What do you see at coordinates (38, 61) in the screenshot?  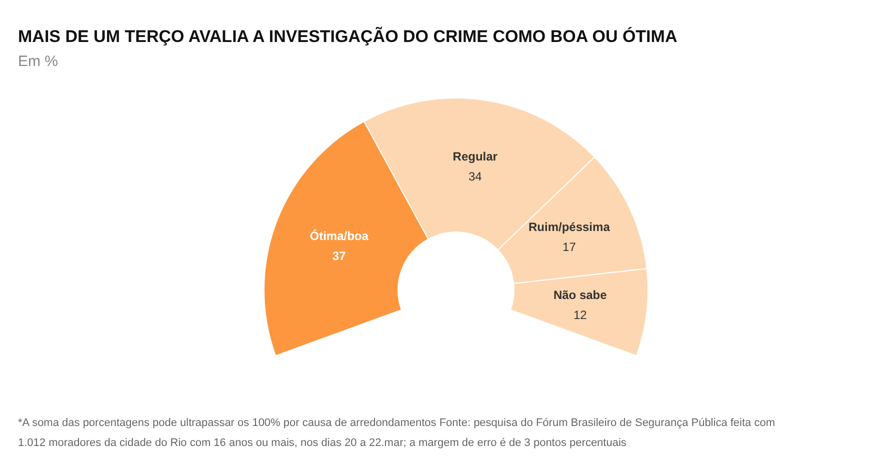 I see `text: Em %` at bounding box center [38, 61].